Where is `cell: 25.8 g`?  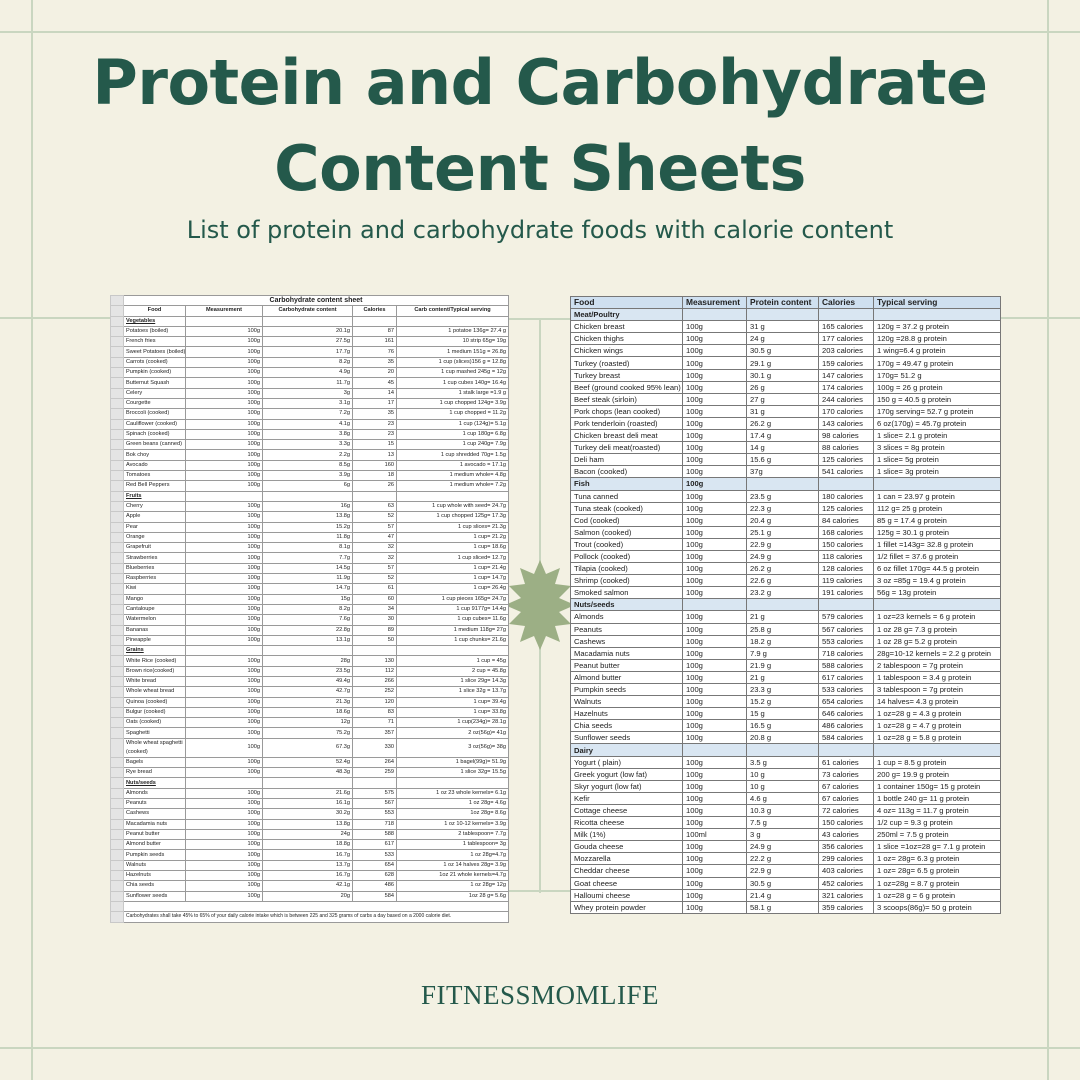 cell: 25.8 g is located at coordinates (782, 629).